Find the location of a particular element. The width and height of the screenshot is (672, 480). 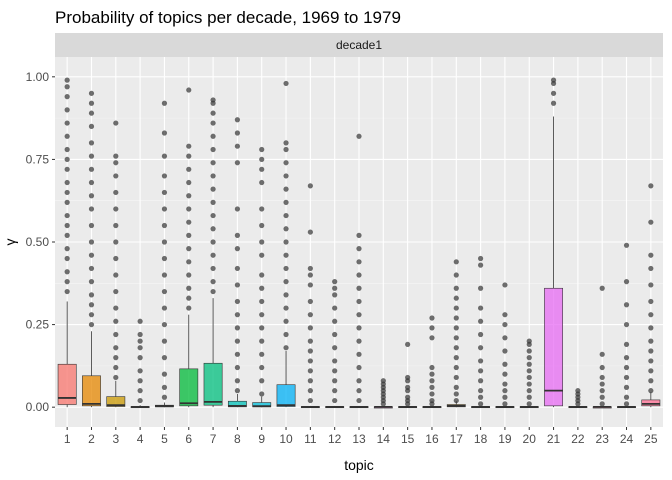

x-tick-label: 15 is located at coordinates (408, 439).